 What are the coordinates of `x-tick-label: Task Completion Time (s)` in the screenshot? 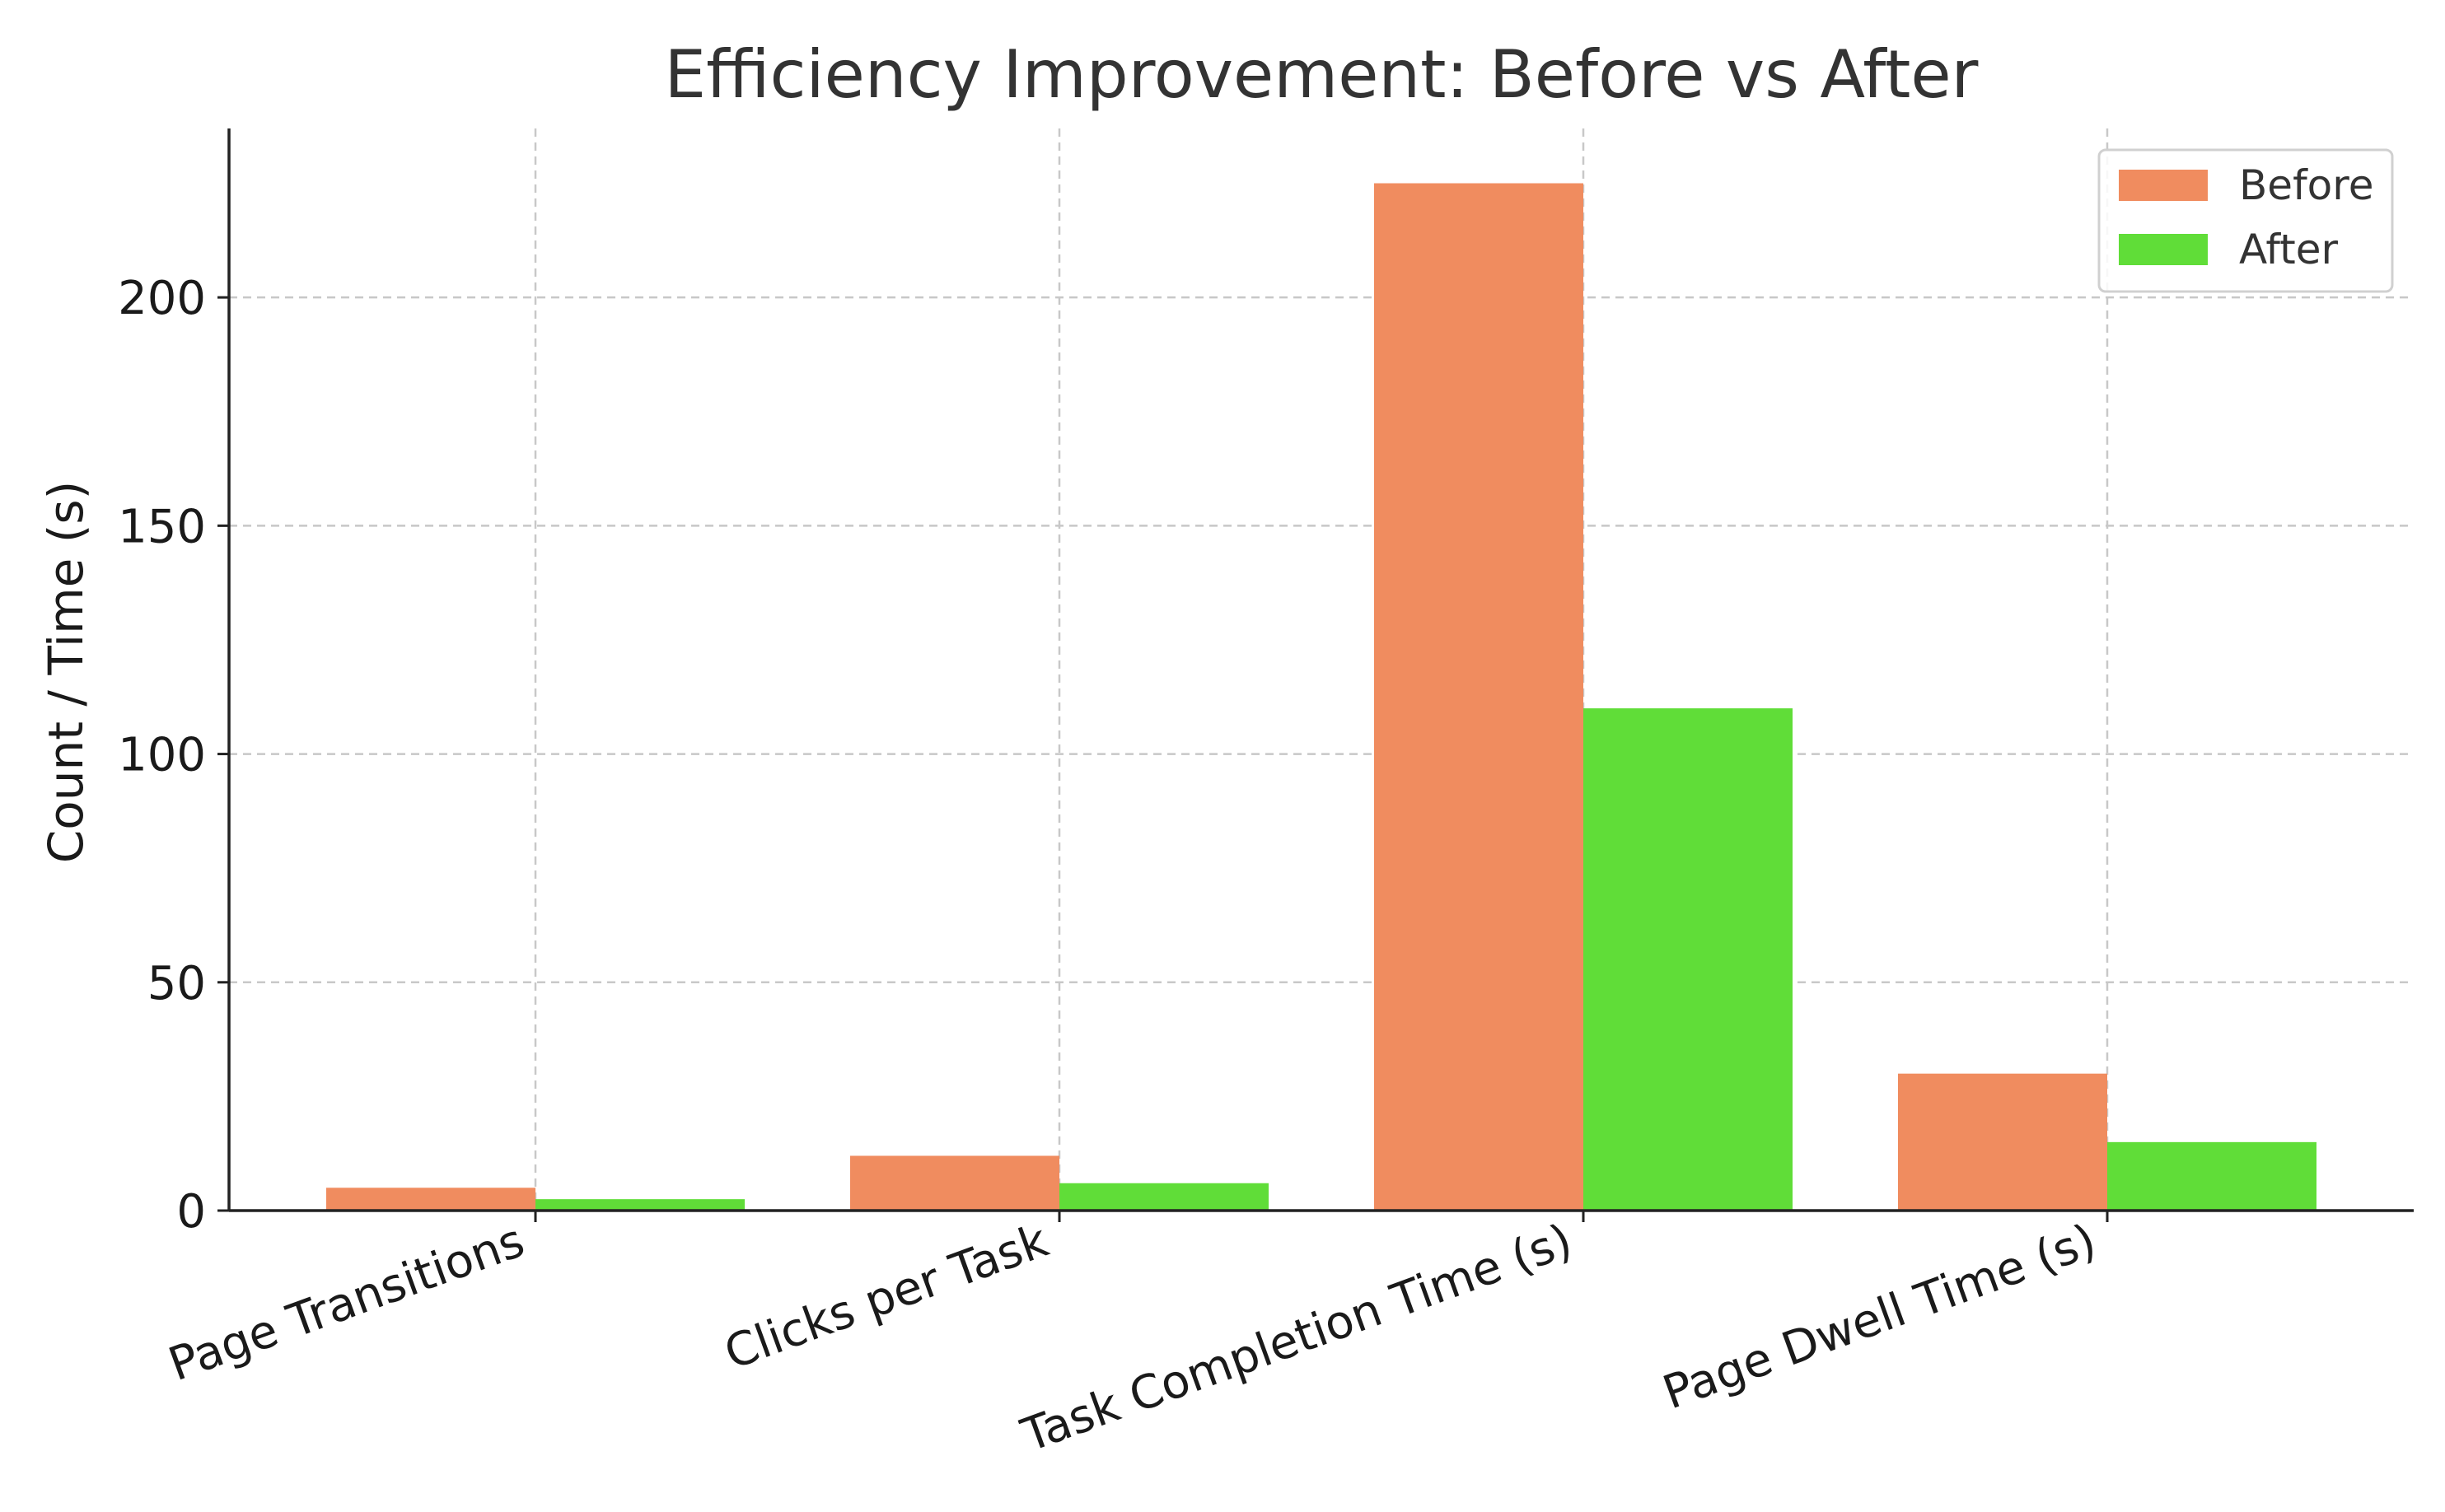 It's located at (1296, 1338).